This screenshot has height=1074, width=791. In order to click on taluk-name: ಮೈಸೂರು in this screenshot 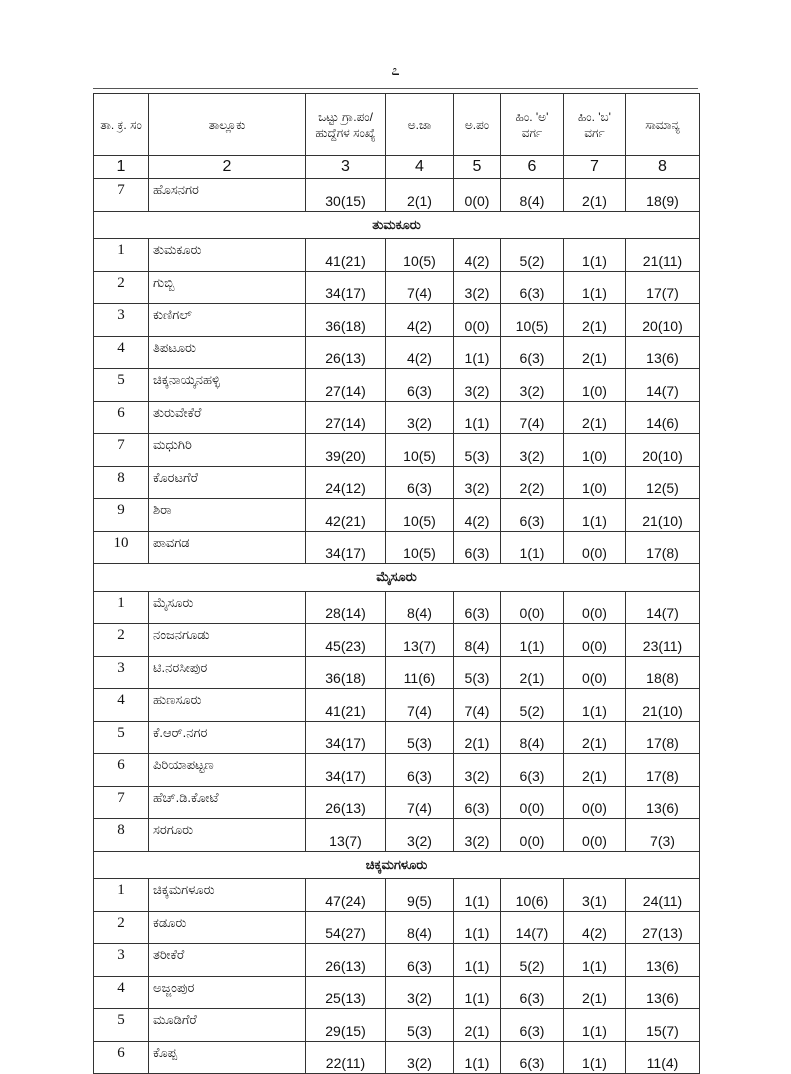, I will do `click(227, 607)`.